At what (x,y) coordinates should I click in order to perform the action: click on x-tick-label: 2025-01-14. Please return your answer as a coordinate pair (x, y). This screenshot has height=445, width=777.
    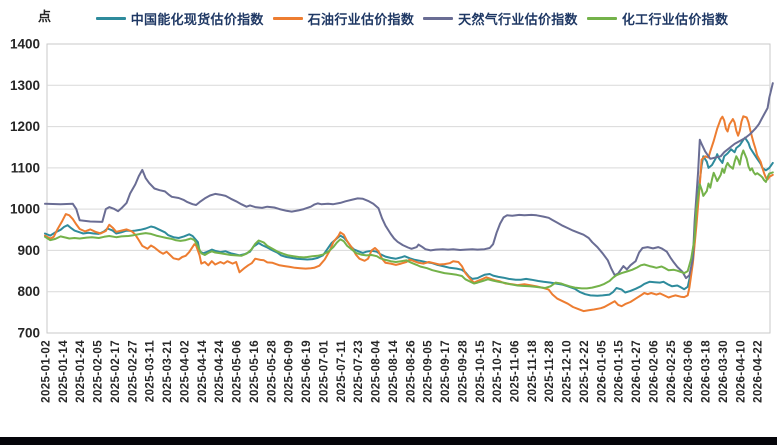
    Looking at the image, I should click on (64, 371).